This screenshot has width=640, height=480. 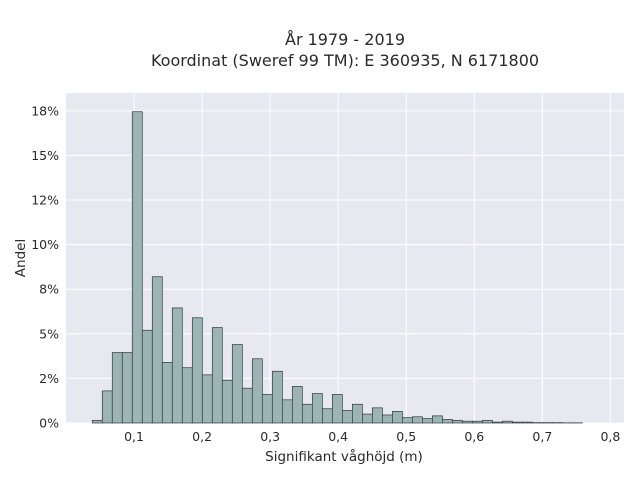 I want to click on x-axis-ticks: 0,1 0,2 0,3 0,4 0,5 0,6 0,7 0,8, so click(x=372, y=436).